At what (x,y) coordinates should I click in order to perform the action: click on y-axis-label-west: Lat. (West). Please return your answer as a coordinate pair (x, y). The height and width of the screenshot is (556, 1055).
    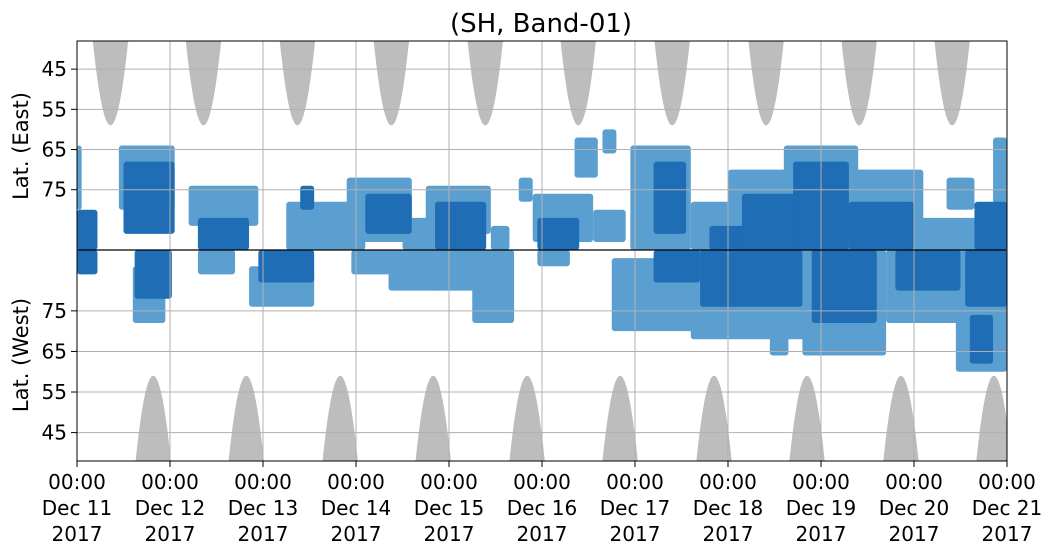
    Looking at the image, I should click on (21, 355).